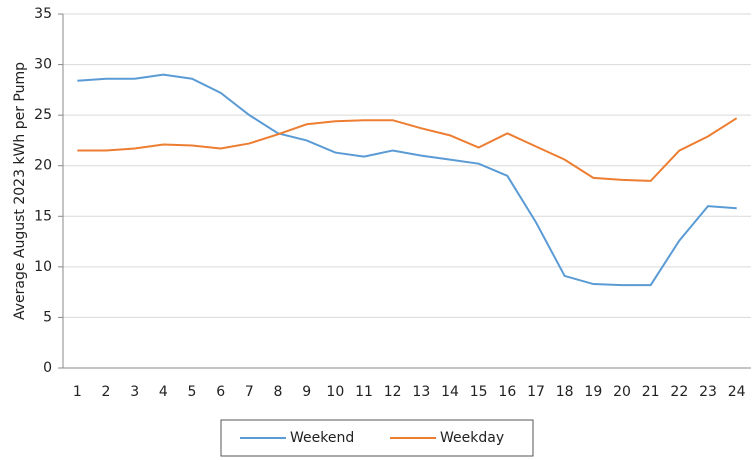  I want to click on x-tick-label: 21, so click(651, 392).